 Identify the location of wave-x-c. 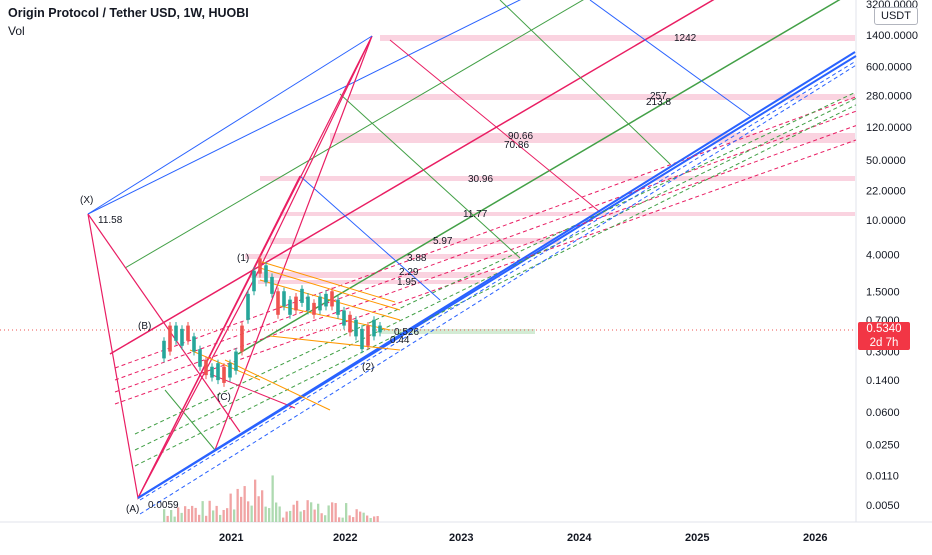
(164, 323).